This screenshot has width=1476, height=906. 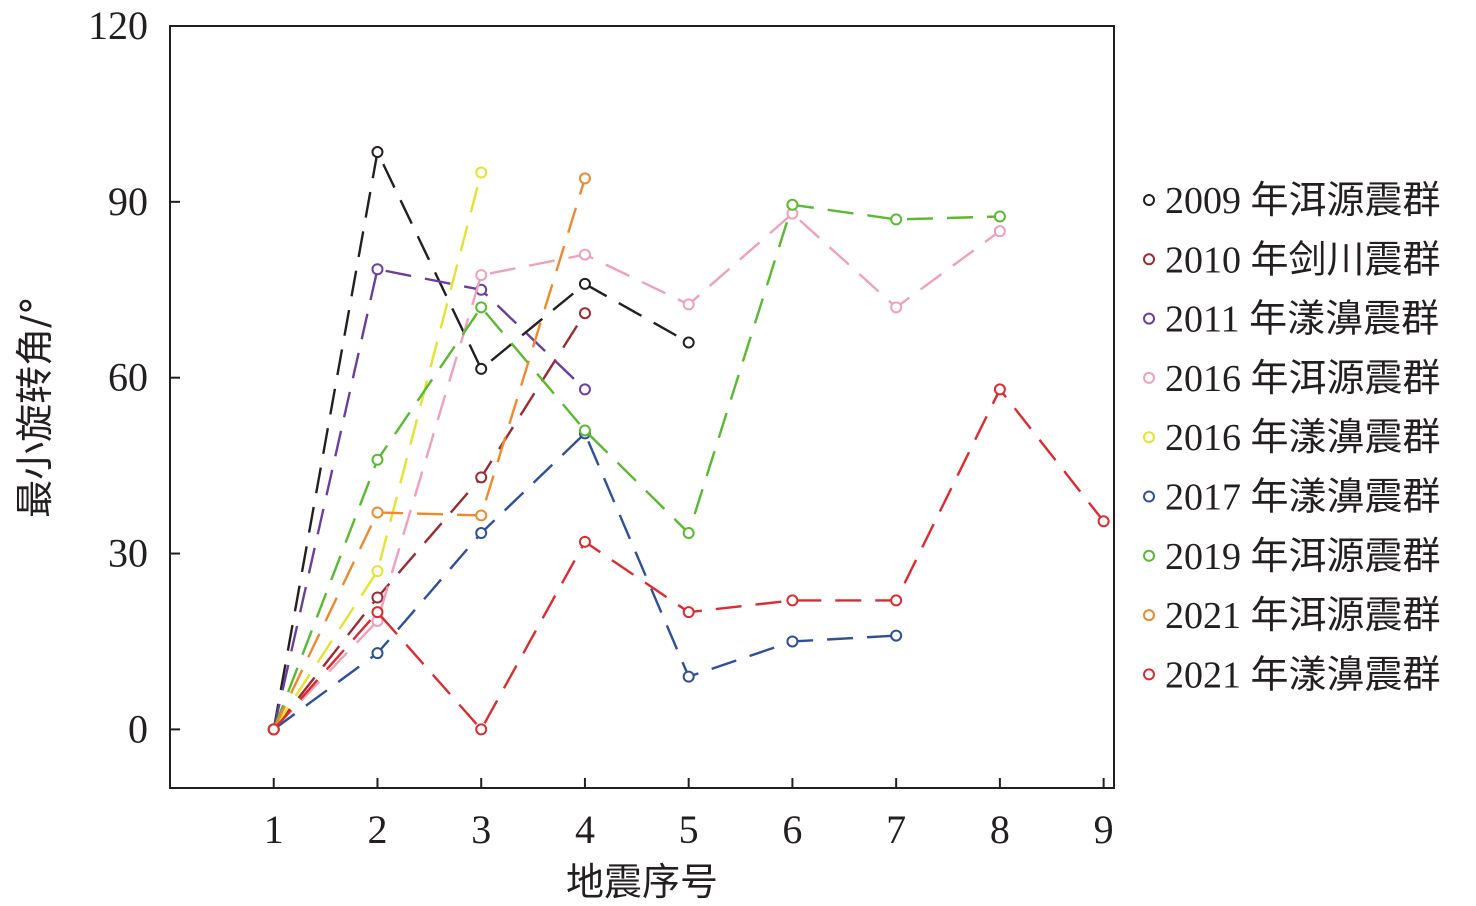 I want to click on x-tick-label: 3, so click(x=481, y=829).